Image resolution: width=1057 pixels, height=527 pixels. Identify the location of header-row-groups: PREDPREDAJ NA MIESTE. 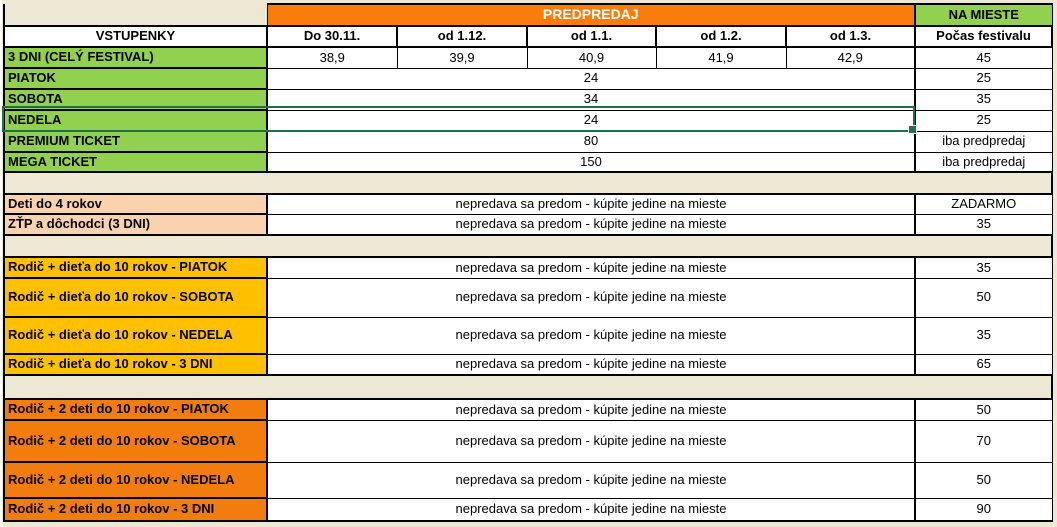
(528, 15).